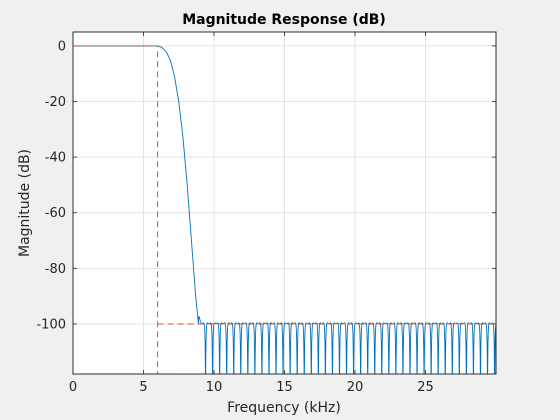  What do you see at coordinates (143, 387) in the screenshot?
I see `x-tick-label: 5` at bounding box center [143, 387].